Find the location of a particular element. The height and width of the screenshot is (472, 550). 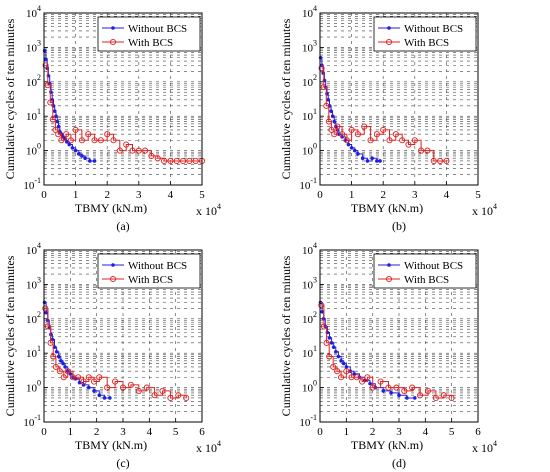

x-tick-label: 1 is located at coordinates (76, 195).